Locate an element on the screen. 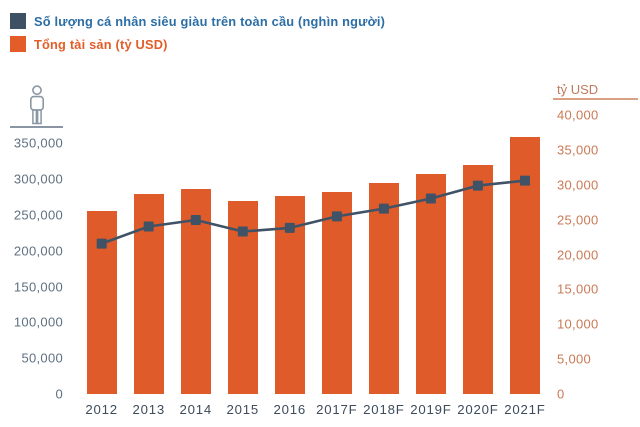 This screenshot has height=427, width=640. bar-2018F is located at coordinates (383, 288).